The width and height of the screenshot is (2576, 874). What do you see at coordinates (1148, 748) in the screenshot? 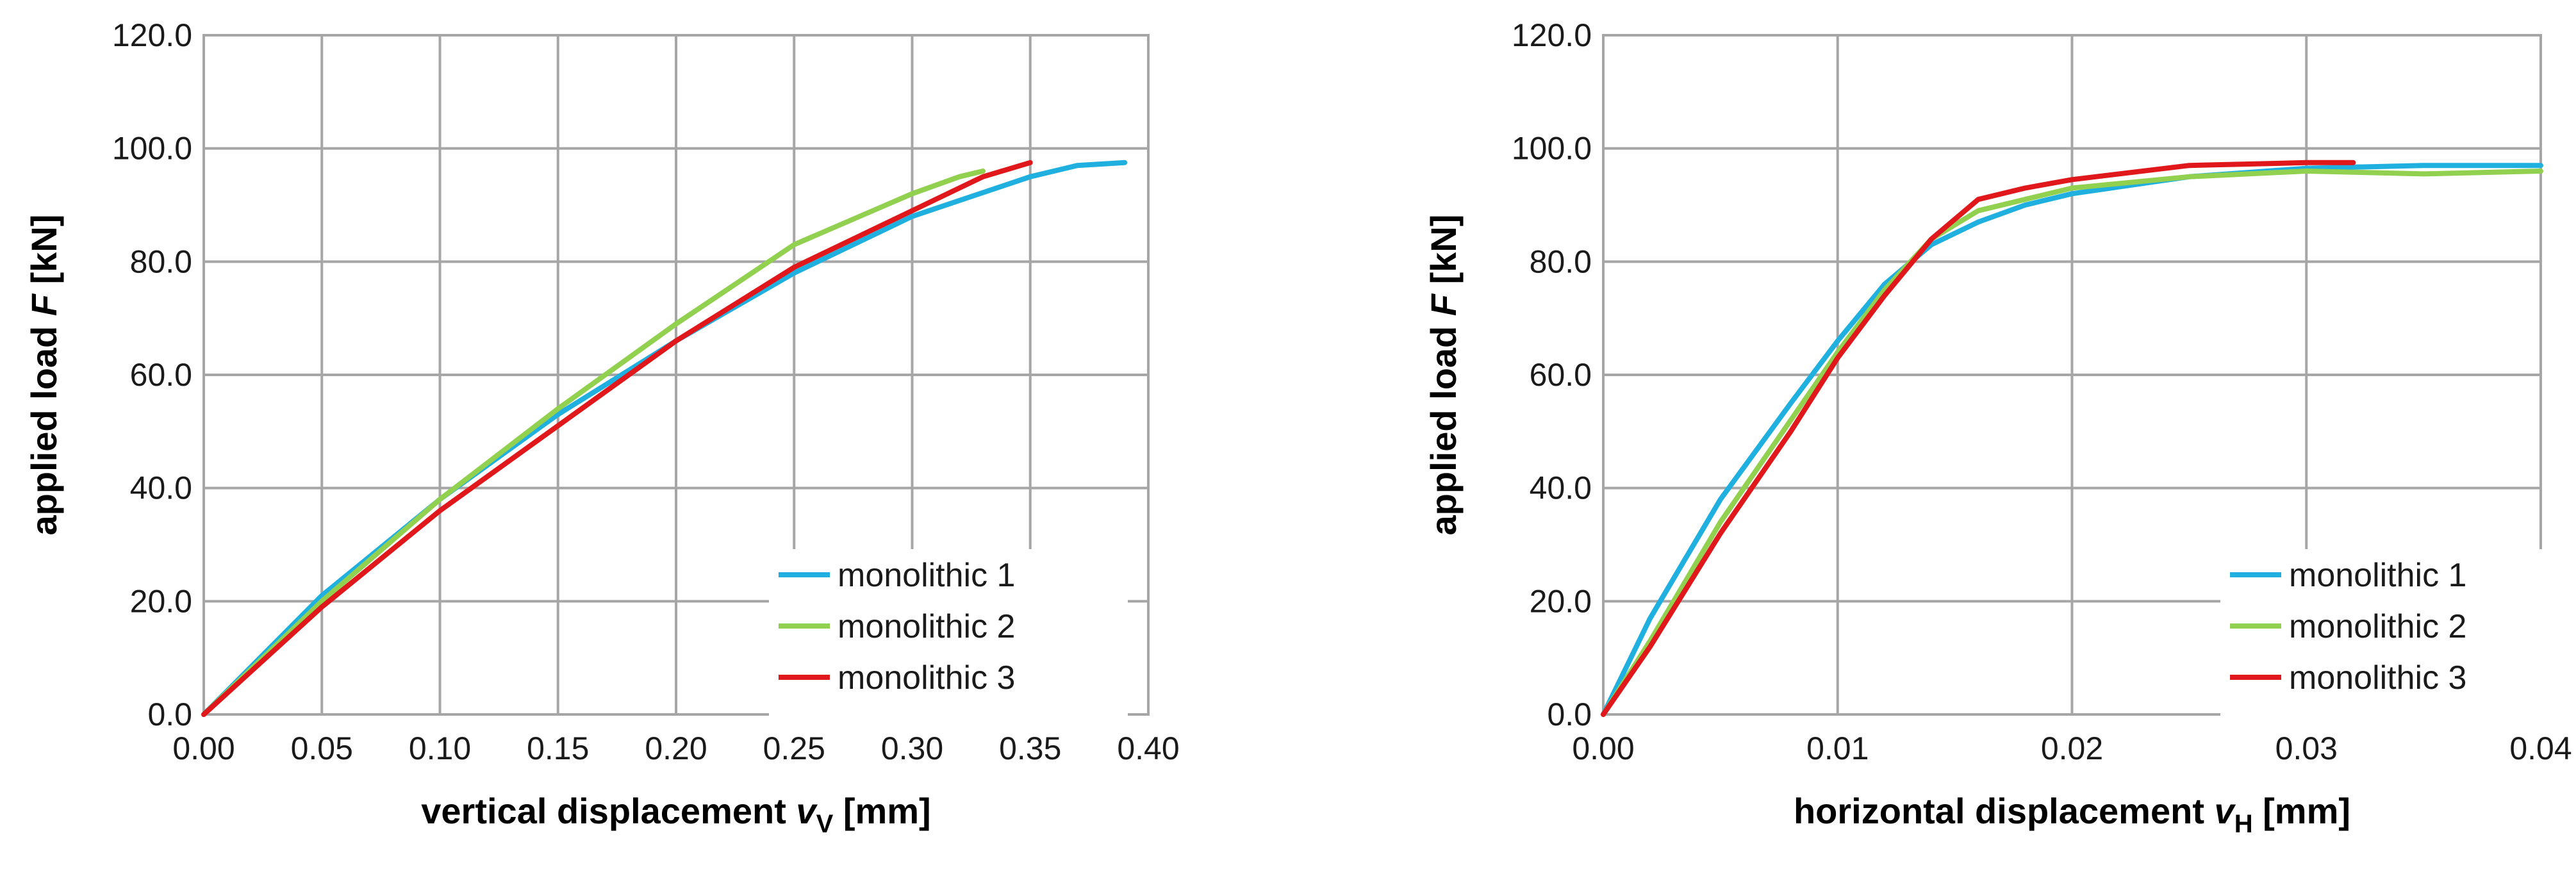
I see `x-tick-label: 0.40` at bounding box center [1148, 748].